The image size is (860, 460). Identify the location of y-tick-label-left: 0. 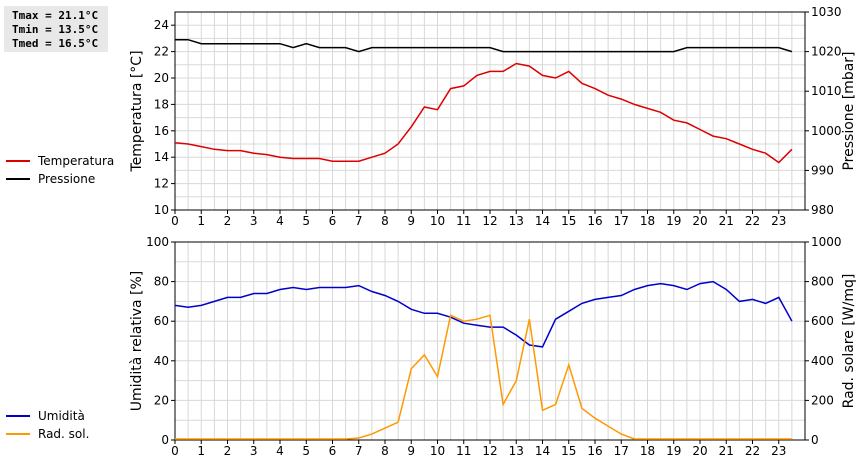
(165, 440).